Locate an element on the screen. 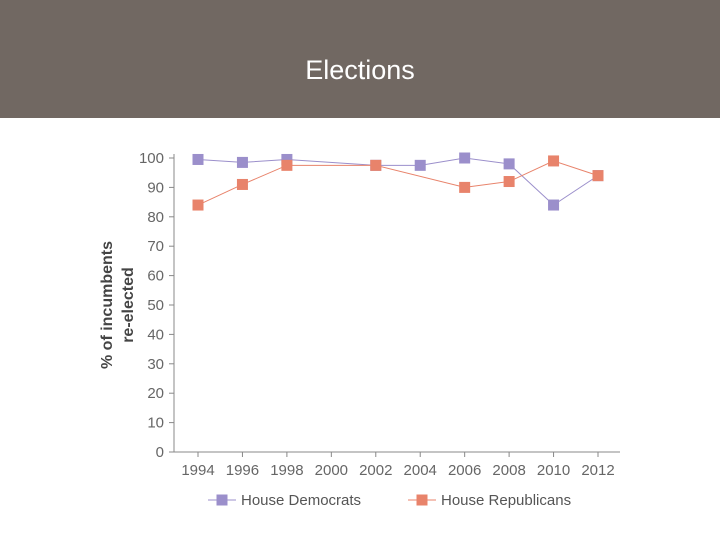 The width and height of the screenshot is (720, 540). x-tick-label: 2012 is located at coordinates (597, 470).